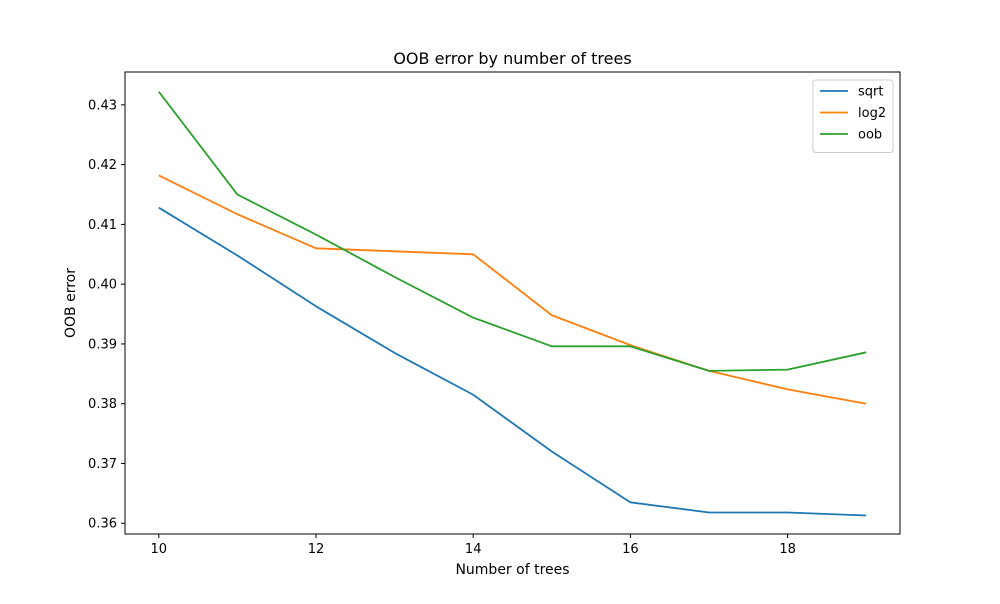 This screenshot has width=1000, height=604. What do you see at coordinates (870, 135) in the screenshot?
I see `legend-label-oob: oob` at bounding box center [870, 135].